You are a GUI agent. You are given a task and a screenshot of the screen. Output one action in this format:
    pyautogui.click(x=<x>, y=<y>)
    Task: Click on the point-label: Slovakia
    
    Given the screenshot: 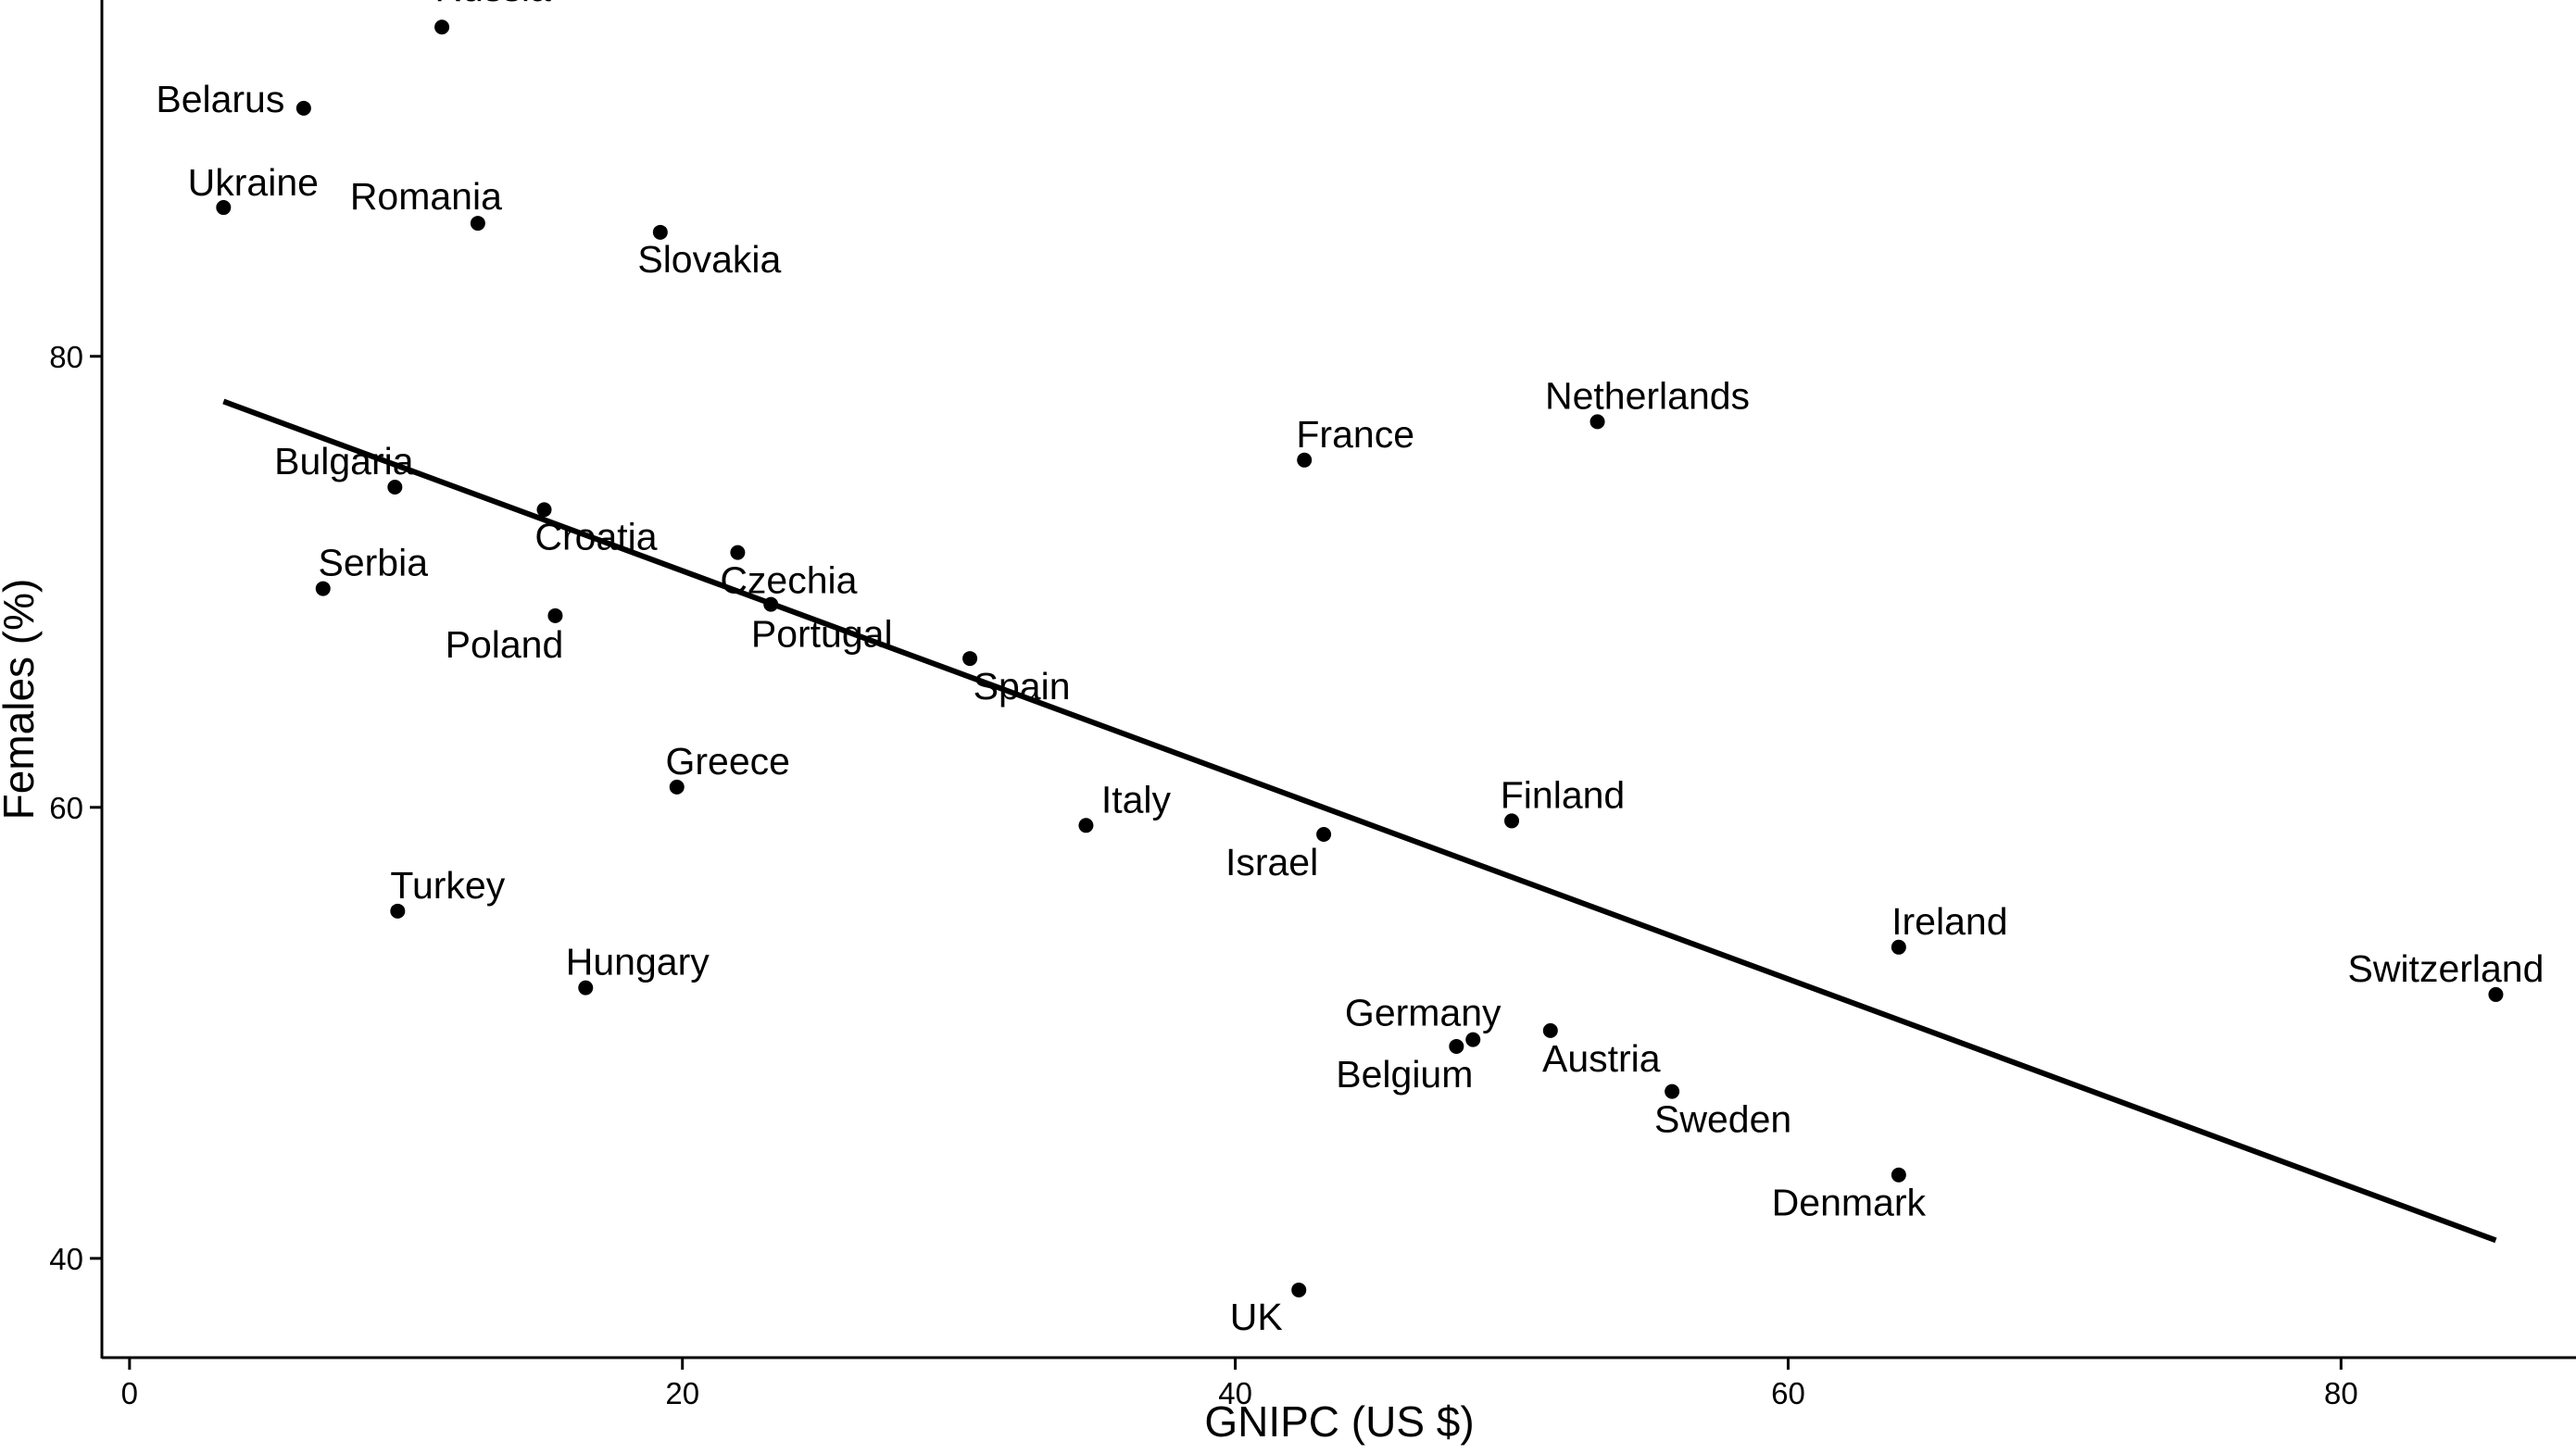 What is the action you would take?
    pyautogui.click(x=709, y=259)
    